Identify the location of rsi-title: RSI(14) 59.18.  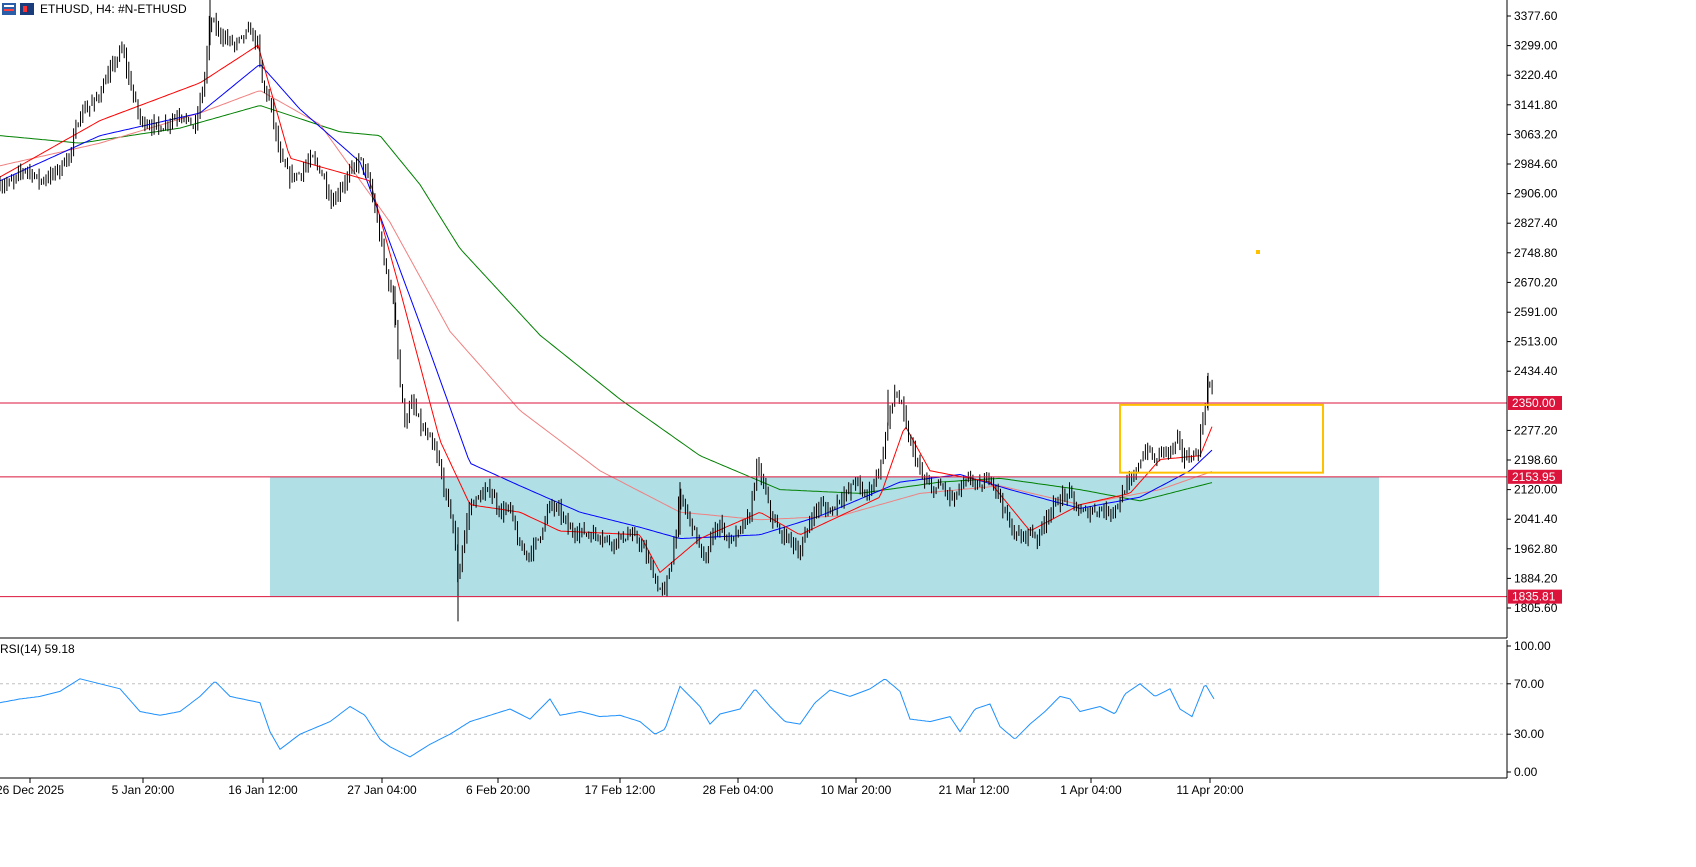
(37, 649).